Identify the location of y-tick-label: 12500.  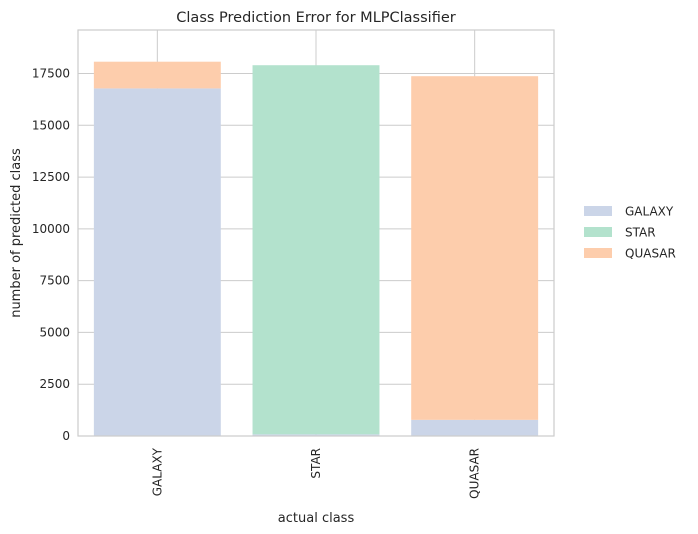
(51, 177).